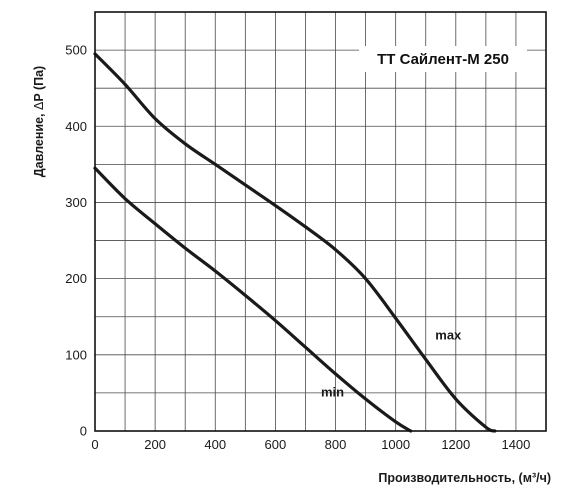  I want to click on x-tick-label: 200, so click(155, 444).